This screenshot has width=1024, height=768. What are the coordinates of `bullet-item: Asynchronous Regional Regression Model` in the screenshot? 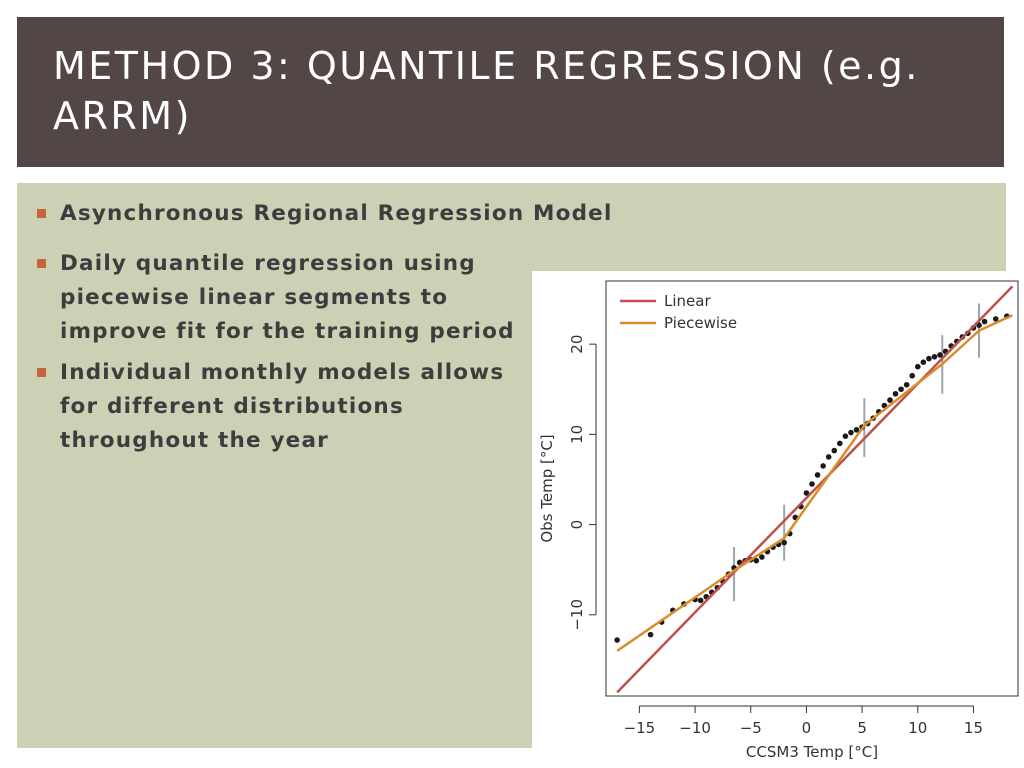 It's located at (325, 214).